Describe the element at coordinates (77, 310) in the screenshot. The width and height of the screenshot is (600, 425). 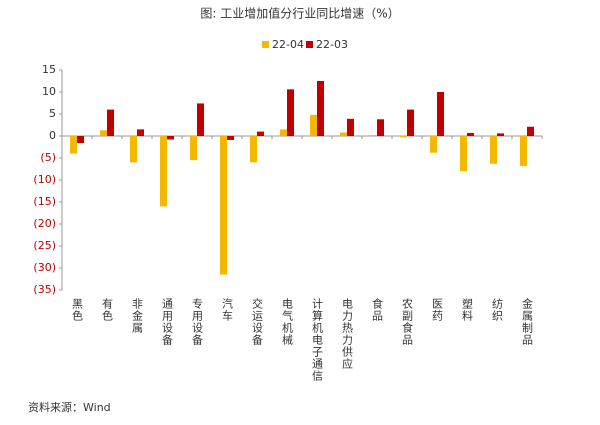
I see `x-tick-label: 黑色` at that location.